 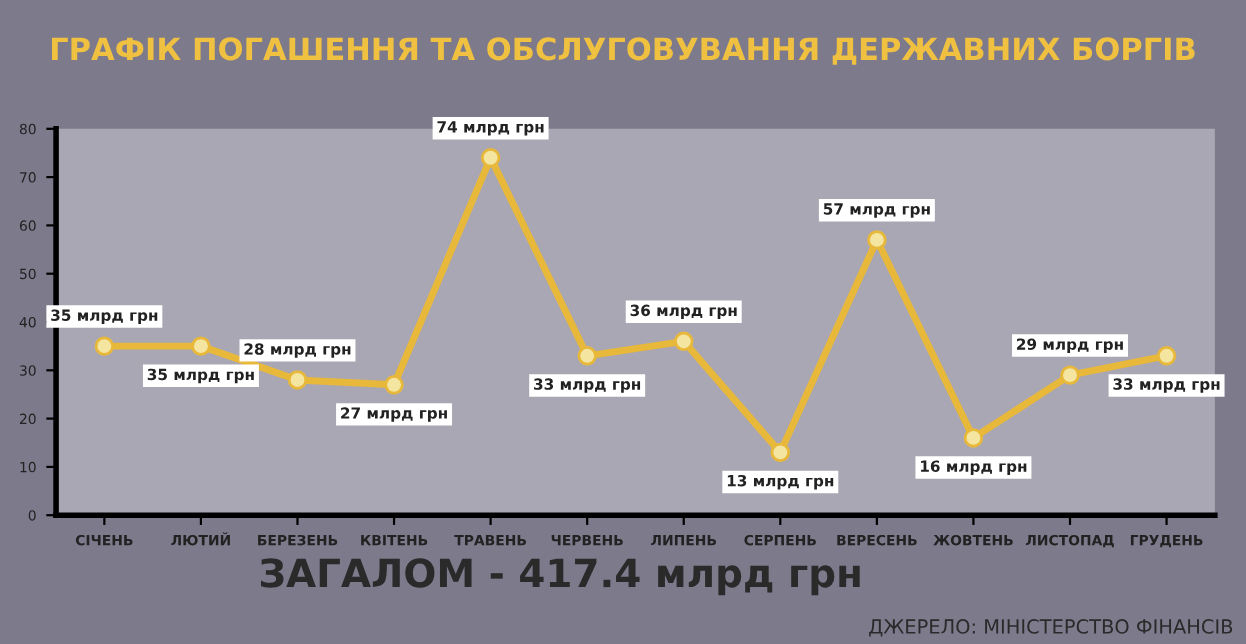 What do you see at coordinates (560, 577) in the screenshot?
I see `text: ЗАГАЛОМ - 417.4 млрд грн` at bounding box center [560, 577].